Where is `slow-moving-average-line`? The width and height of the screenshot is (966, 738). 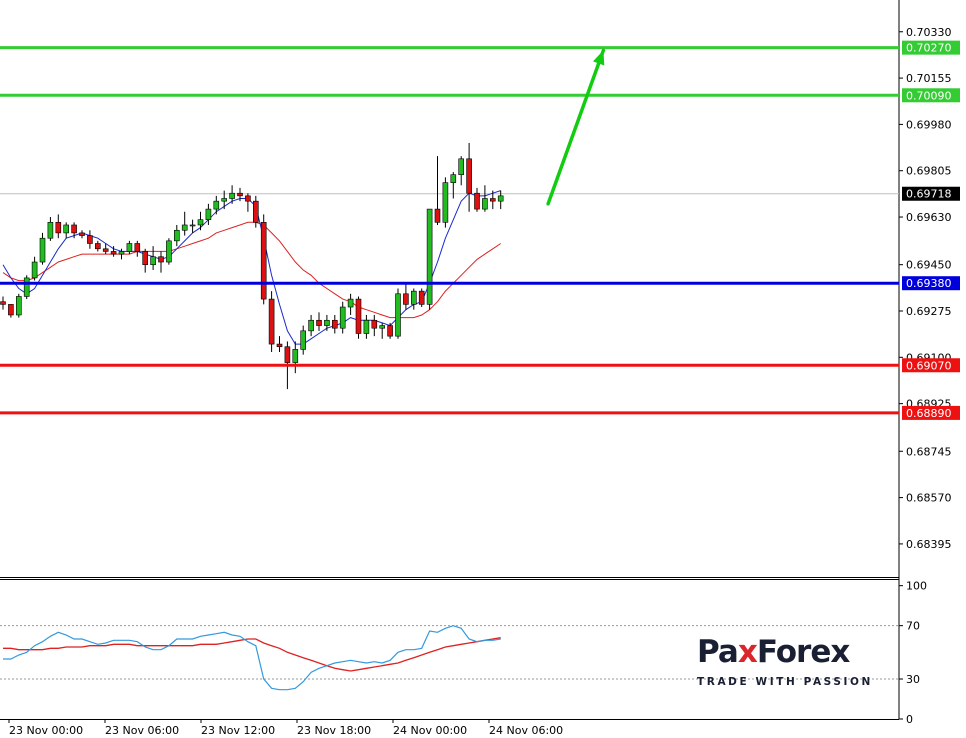 slow-moving-average-line is located at coordinates (251, 270).